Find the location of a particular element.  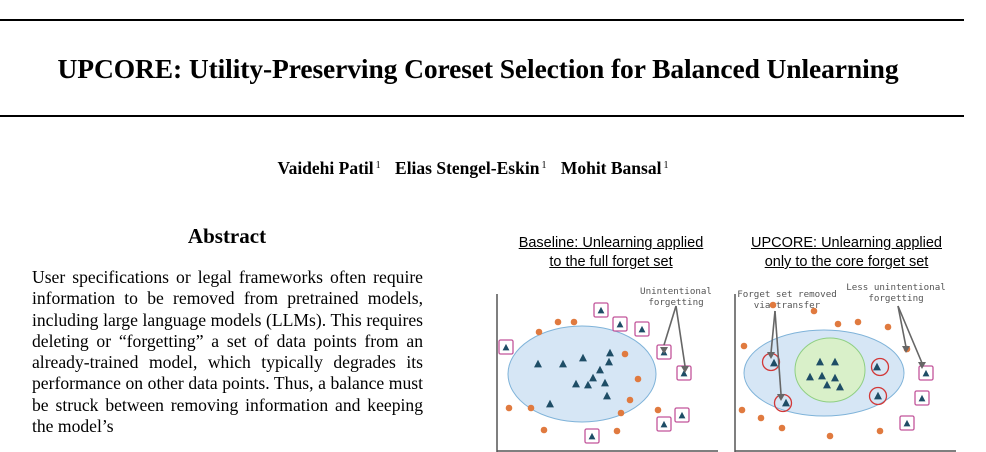

abstract-heading: Abstract is located at coordinates (227, 236).